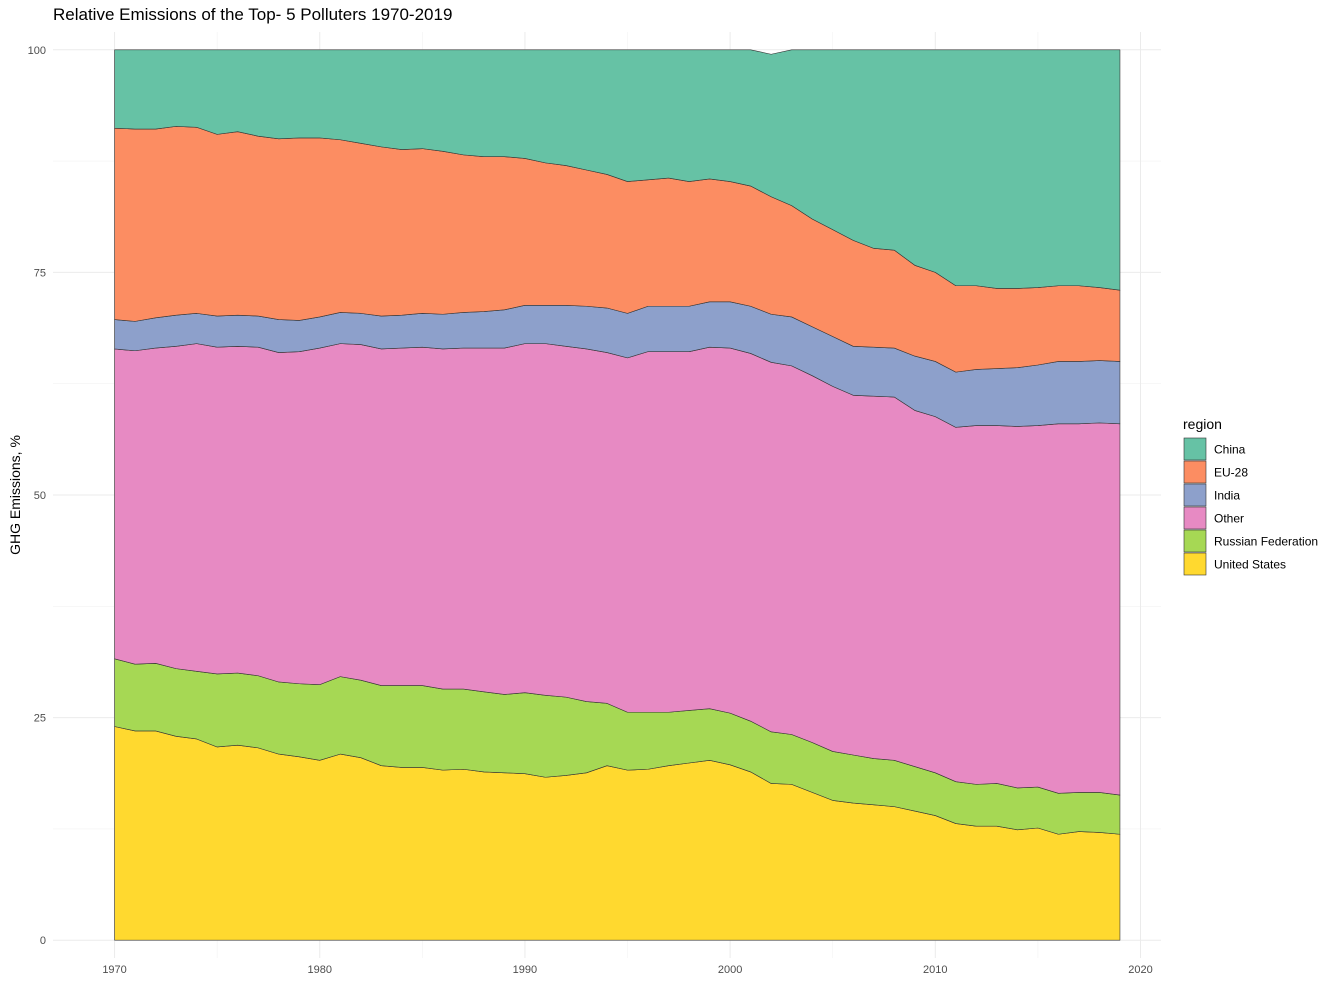 This screenshot has width=1331, height=985. I want to click on y-tick-label: 25, so click(40, 719).